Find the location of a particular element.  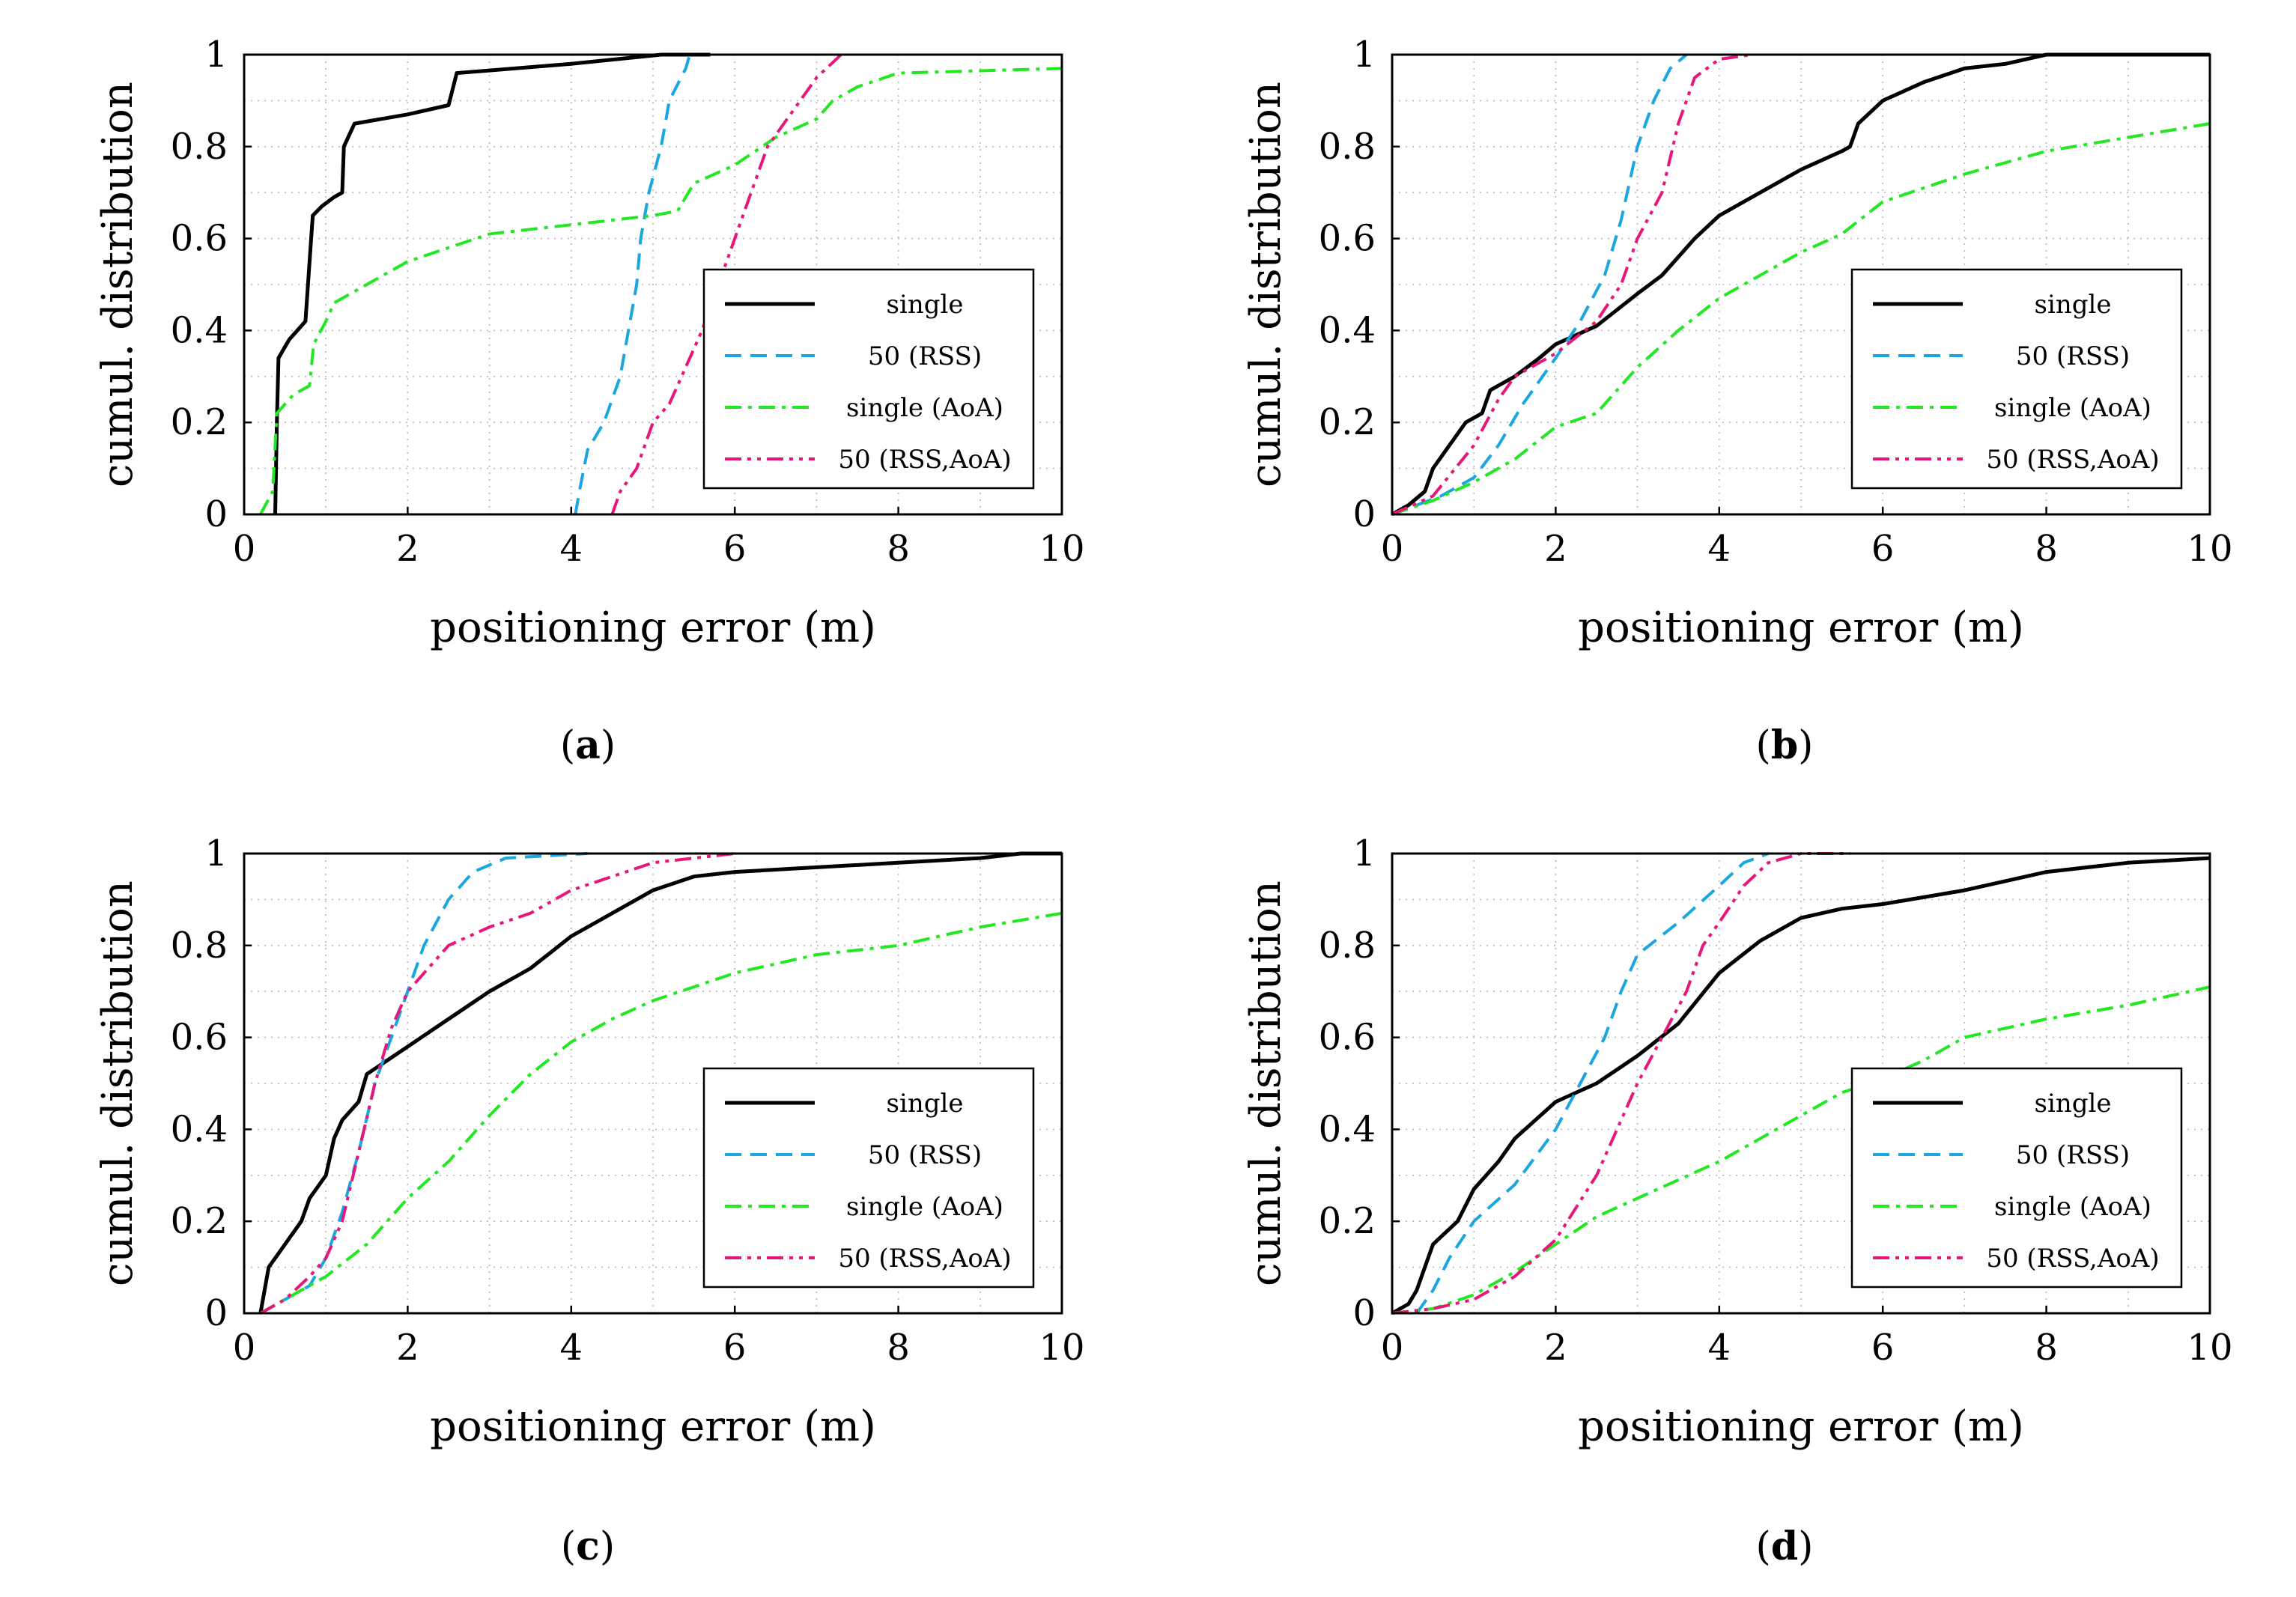

caption-a: (a) is located at coordinates (587, 745).